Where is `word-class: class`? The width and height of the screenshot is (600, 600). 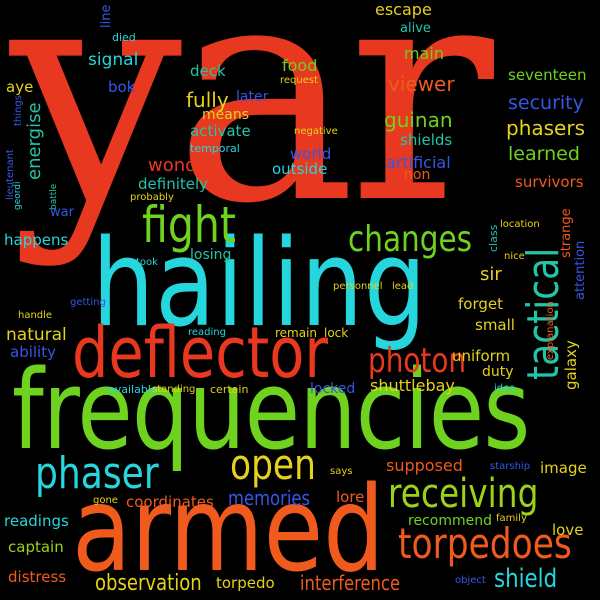
word-class: class is located at coordinates (493, 238).